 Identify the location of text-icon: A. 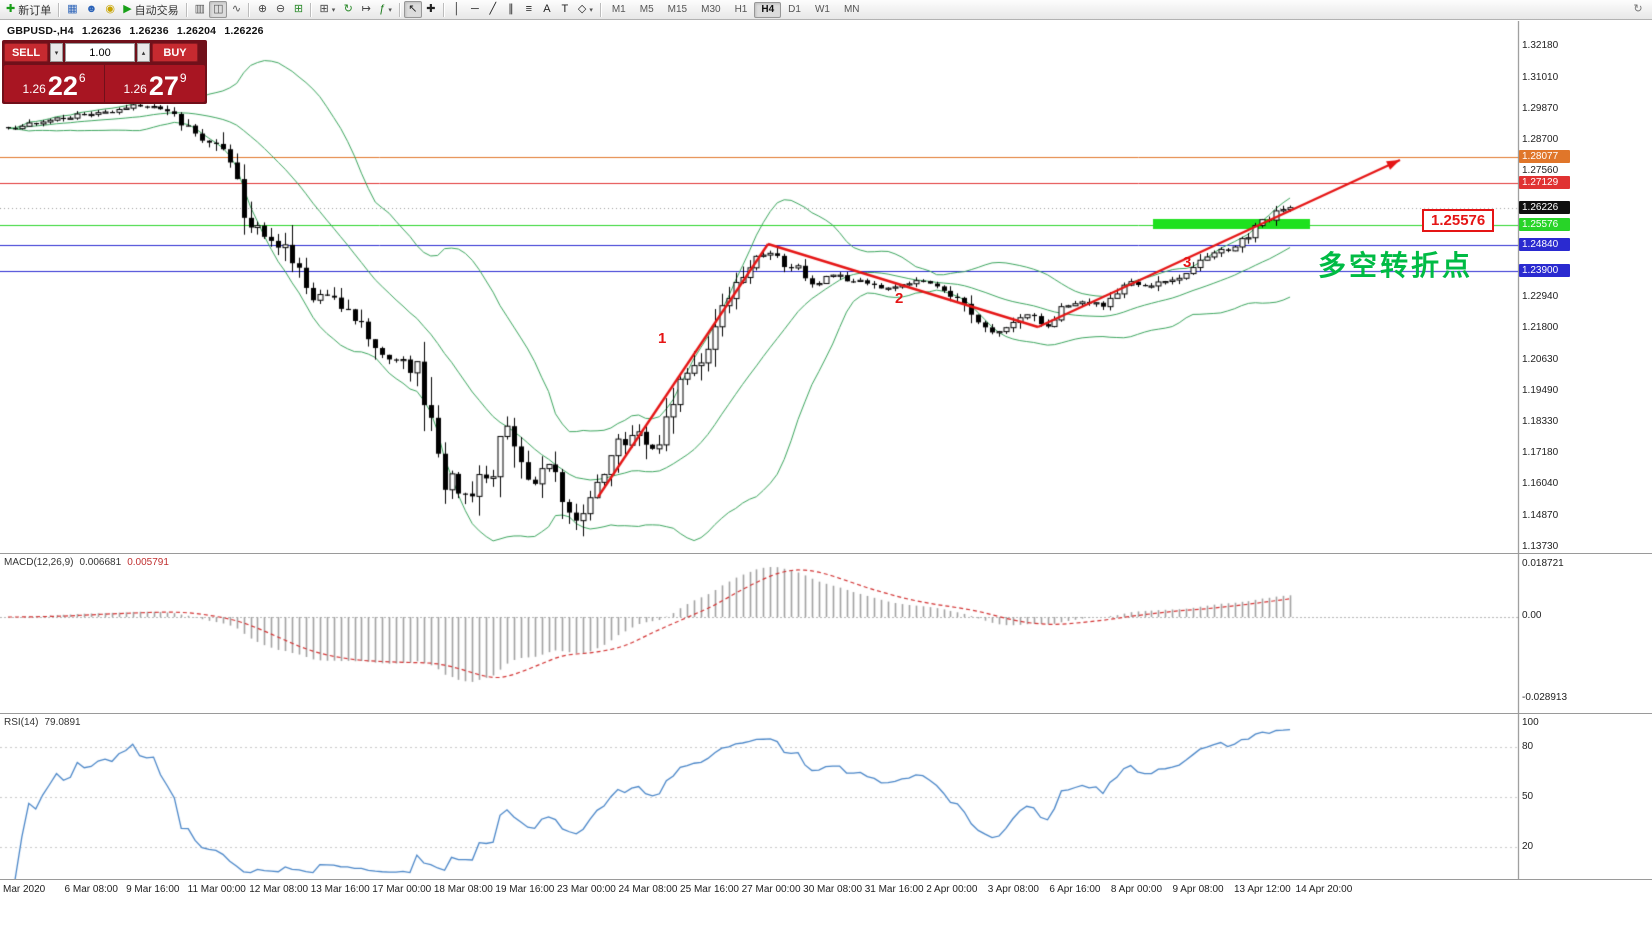
(547, 9).